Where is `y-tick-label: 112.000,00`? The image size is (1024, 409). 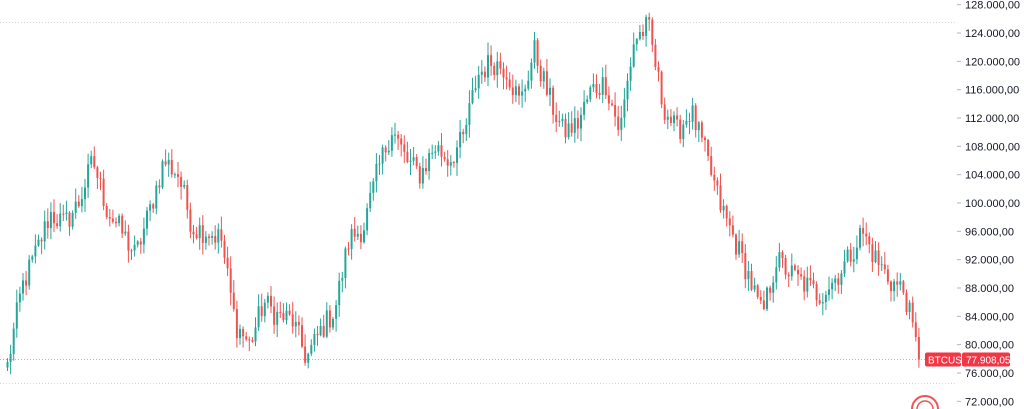
y-tick-label: 112.000,00 is located at coordinates (992, 119).